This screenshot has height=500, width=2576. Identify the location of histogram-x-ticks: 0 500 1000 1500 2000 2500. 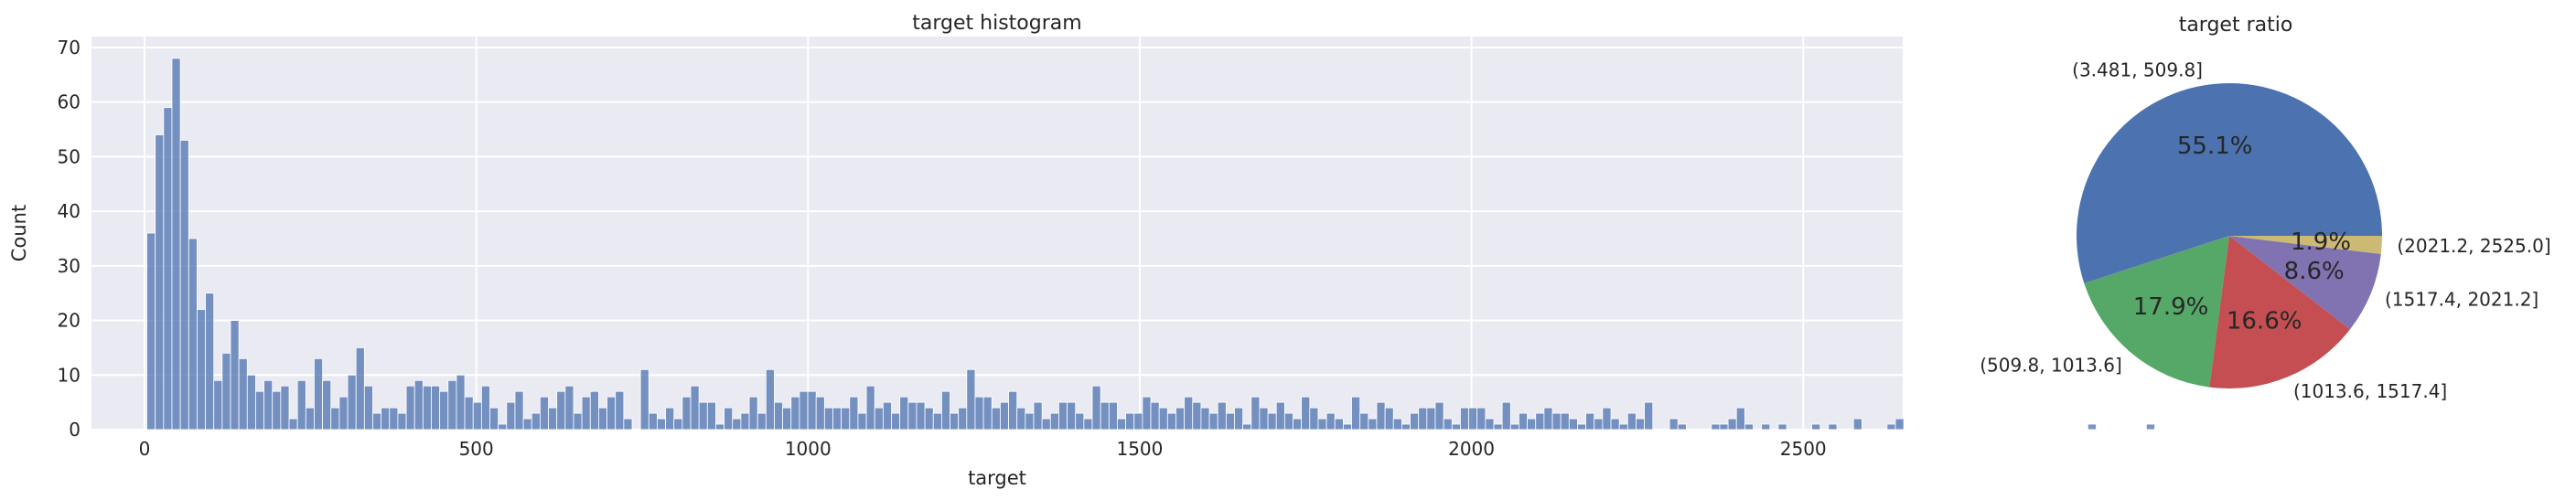
(983, 449).